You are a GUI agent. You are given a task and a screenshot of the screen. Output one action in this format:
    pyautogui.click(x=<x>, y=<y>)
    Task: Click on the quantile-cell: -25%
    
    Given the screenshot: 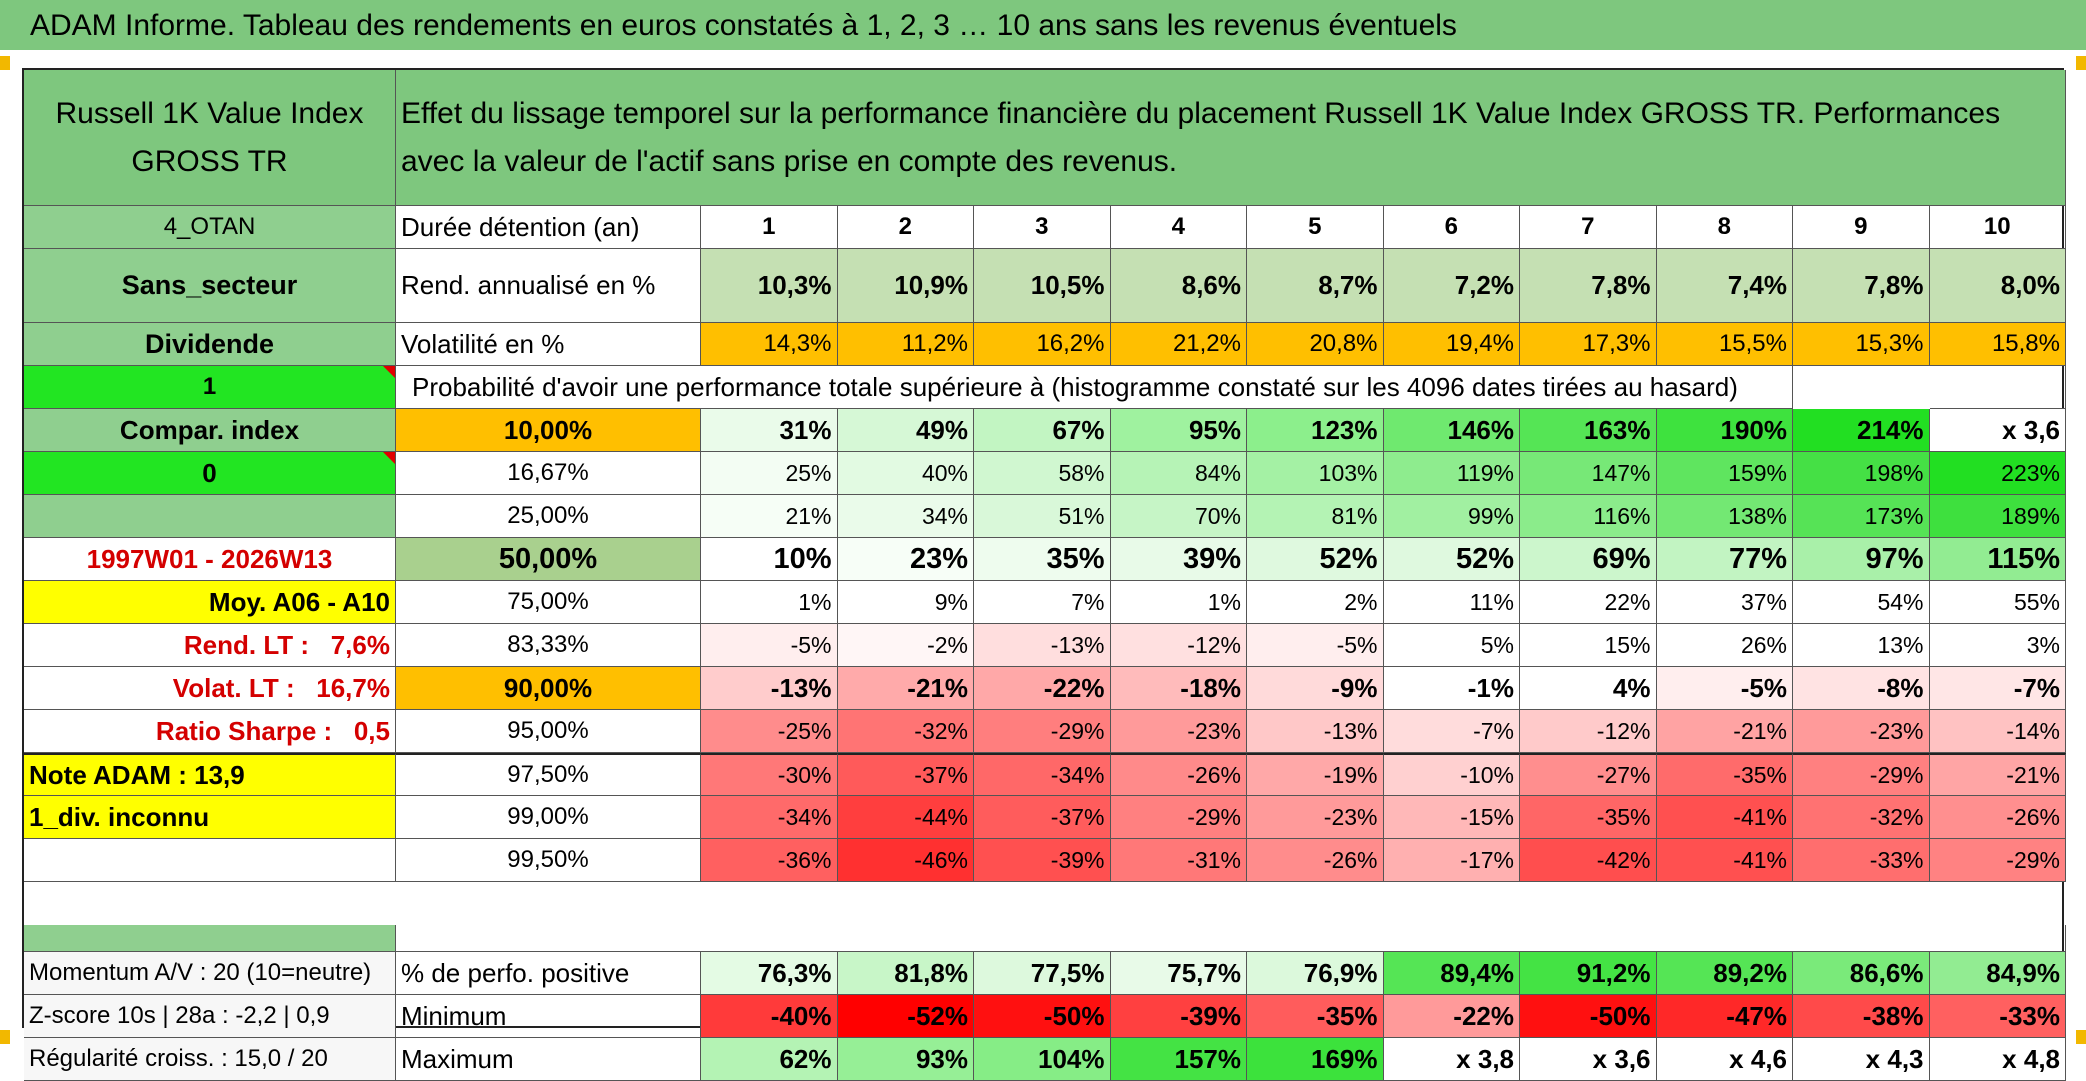 What is the action you would take?
    pyautogui.click(x=769, y=731)
    